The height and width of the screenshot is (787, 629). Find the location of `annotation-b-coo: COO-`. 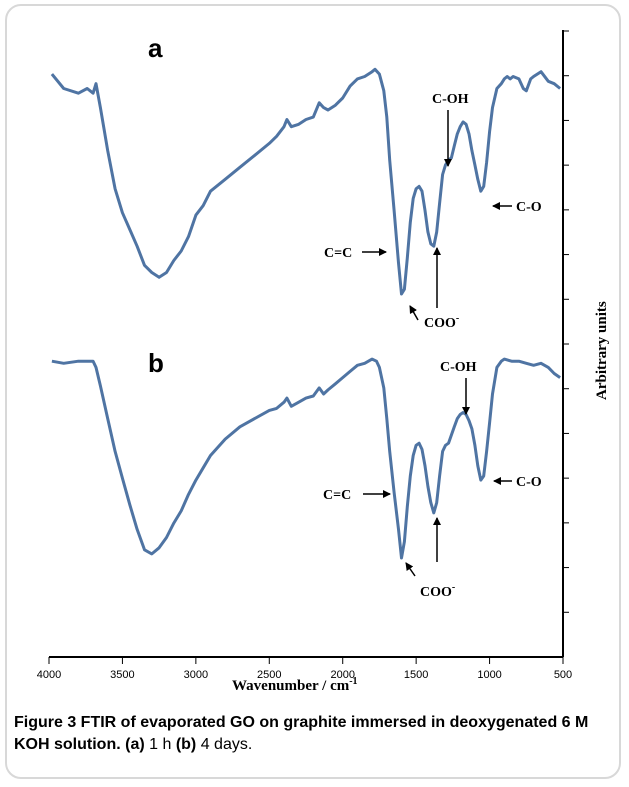

annotation-b-coo: COO- is located at coordinates (437, 591).